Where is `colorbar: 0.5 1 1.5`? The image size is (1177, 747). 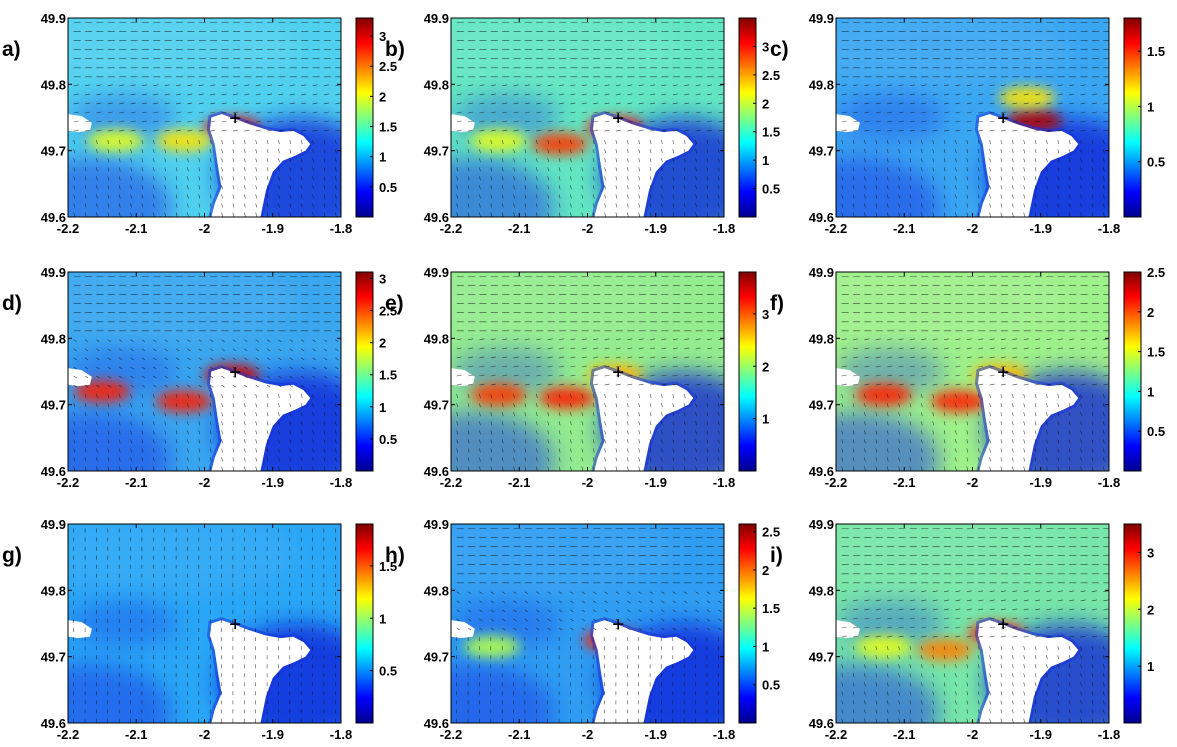 colorbar: 0.5 1 1.5 is located at coordinates (376, 623).